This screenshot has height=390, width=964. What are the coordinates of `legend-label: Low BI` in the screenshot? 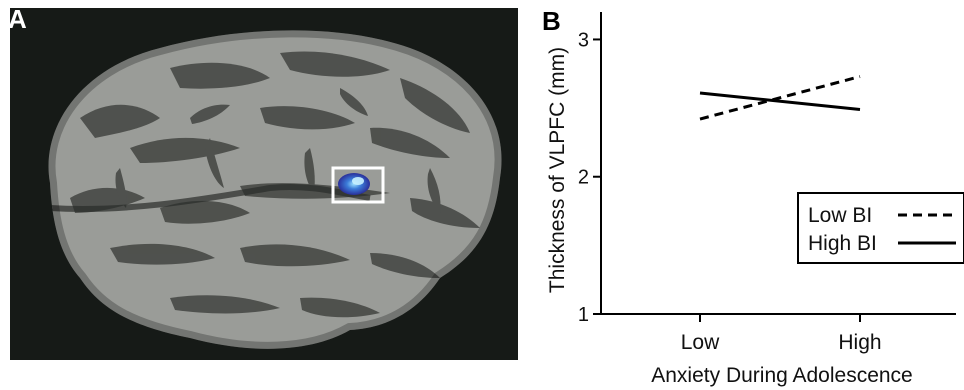 It's located at (840, 215).